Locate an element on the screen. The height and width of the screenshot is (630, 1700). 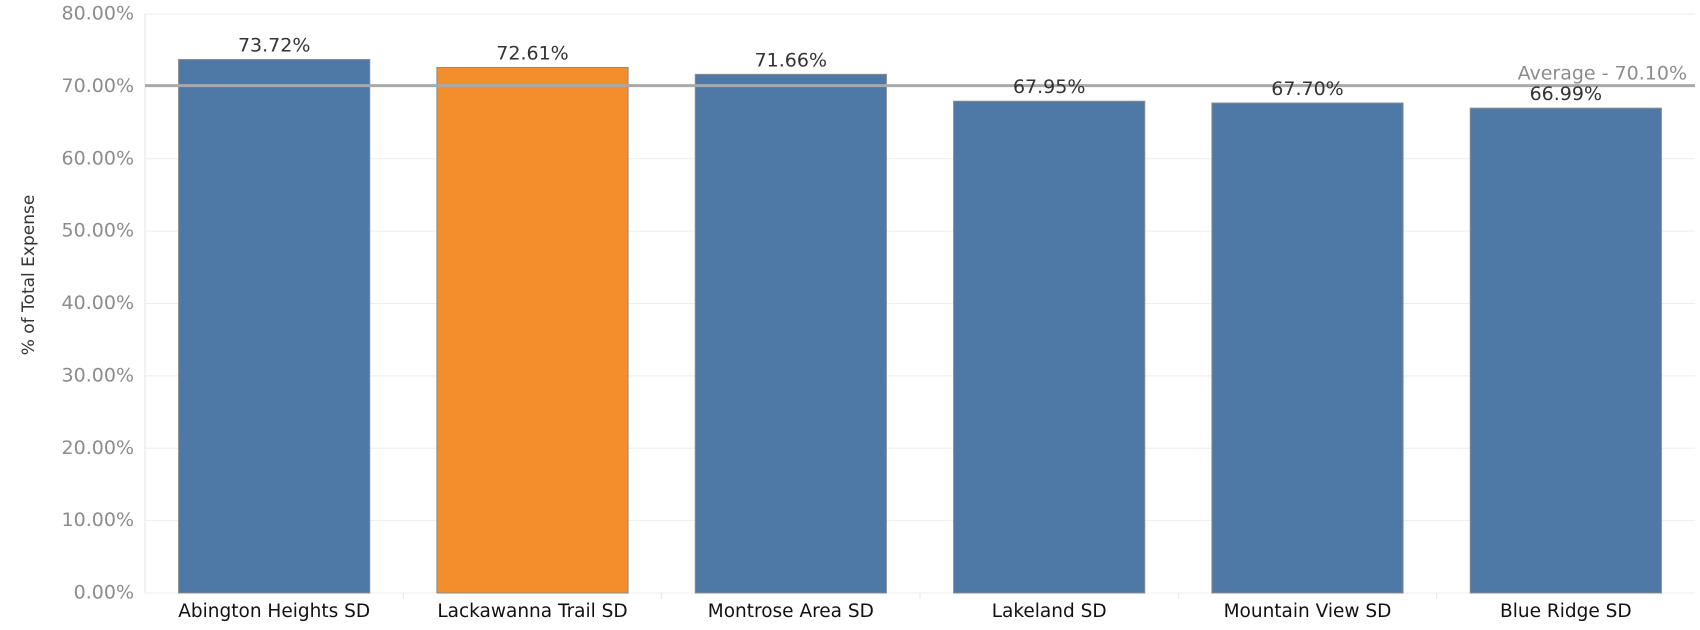
x-category-label: Abington Heights SD is located at coordinates (274, 611).